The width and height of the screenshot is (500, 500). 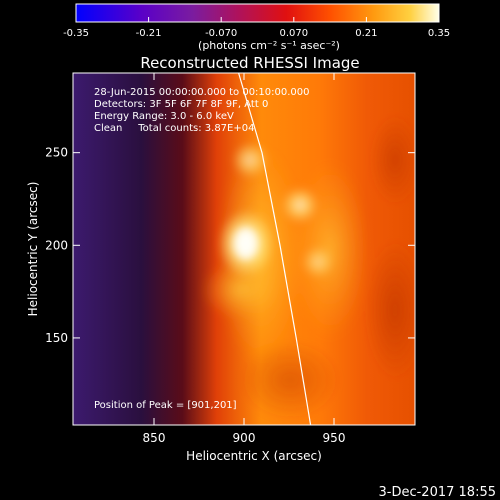 I want to click on peak-emission, so click(x=245, y=243).